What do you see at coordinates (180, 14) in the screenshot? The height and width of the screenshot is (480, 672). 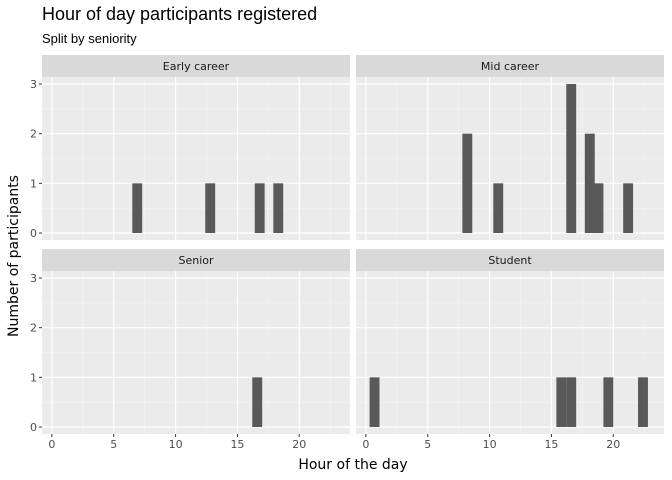 I see `chart-title: Hour of day participants registered` at bounding box center [180, 14].